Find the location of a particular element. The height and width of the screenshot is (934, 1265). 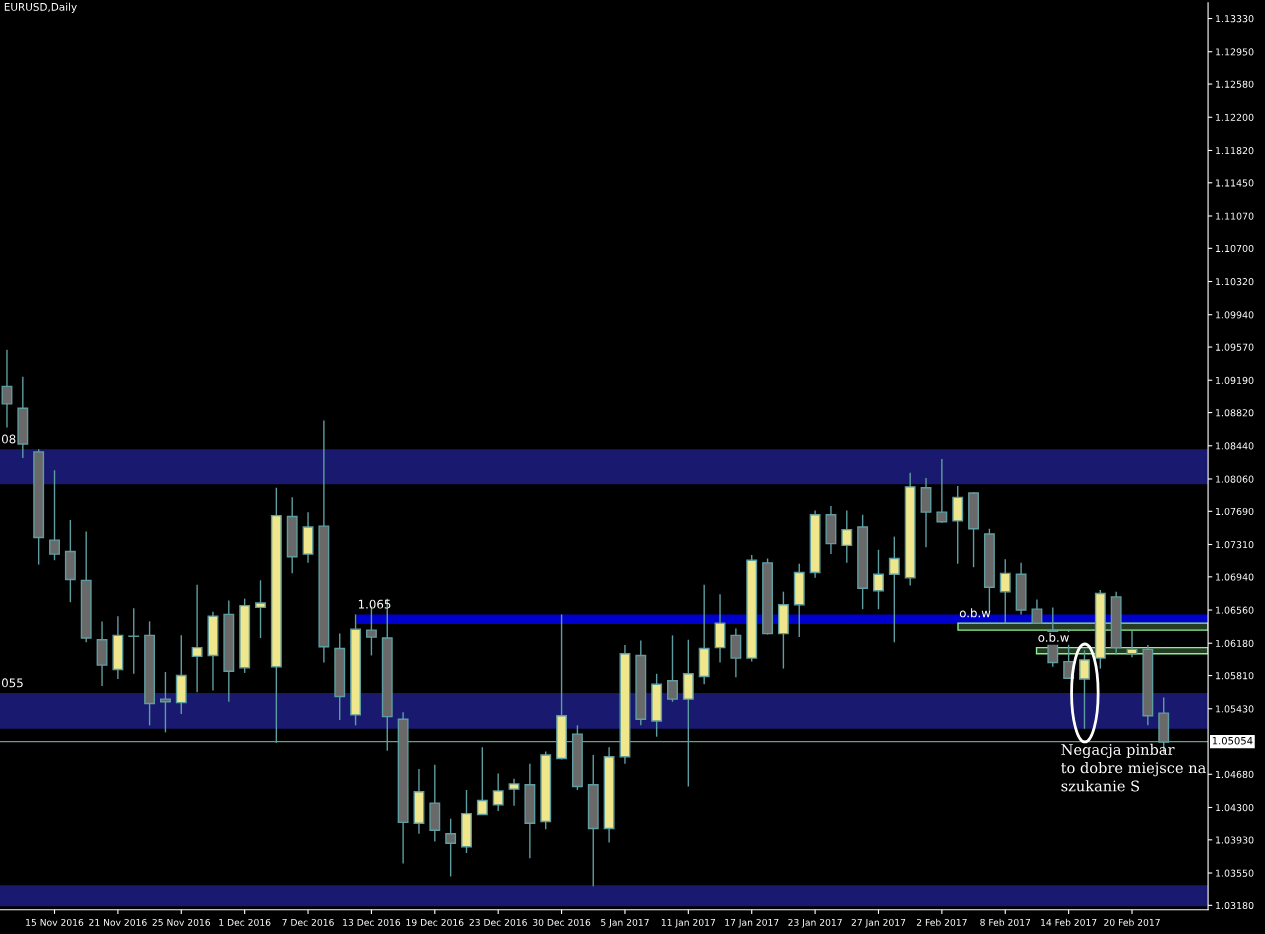

x-tick-label: 30 Dec 2016 is located at coordinates (561, 922).